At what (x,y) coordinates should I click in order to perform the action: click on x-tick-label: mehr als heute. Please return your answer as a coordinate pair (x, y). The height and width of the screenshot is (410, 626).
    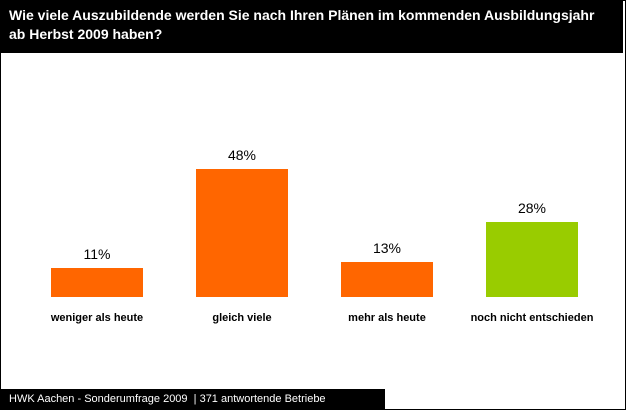
    Looking at the image, I should click on (387, 318).